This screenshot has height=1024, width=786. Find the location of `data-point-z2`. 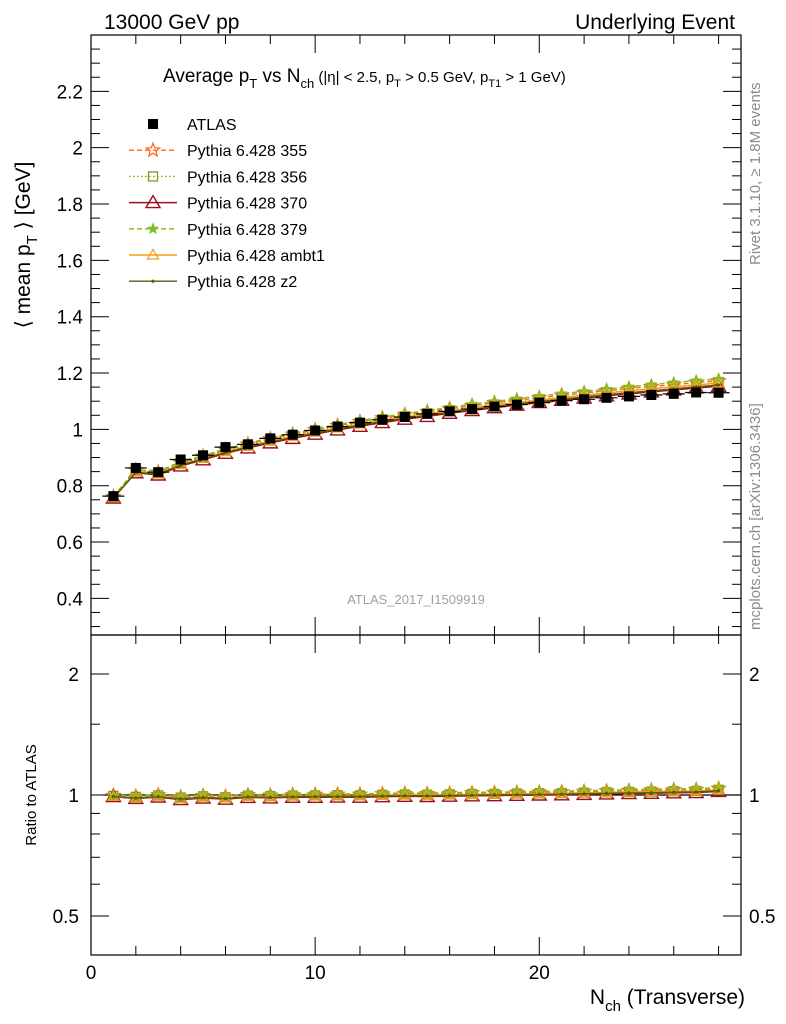

data-point-z2 is located at coordinates (718, 385).